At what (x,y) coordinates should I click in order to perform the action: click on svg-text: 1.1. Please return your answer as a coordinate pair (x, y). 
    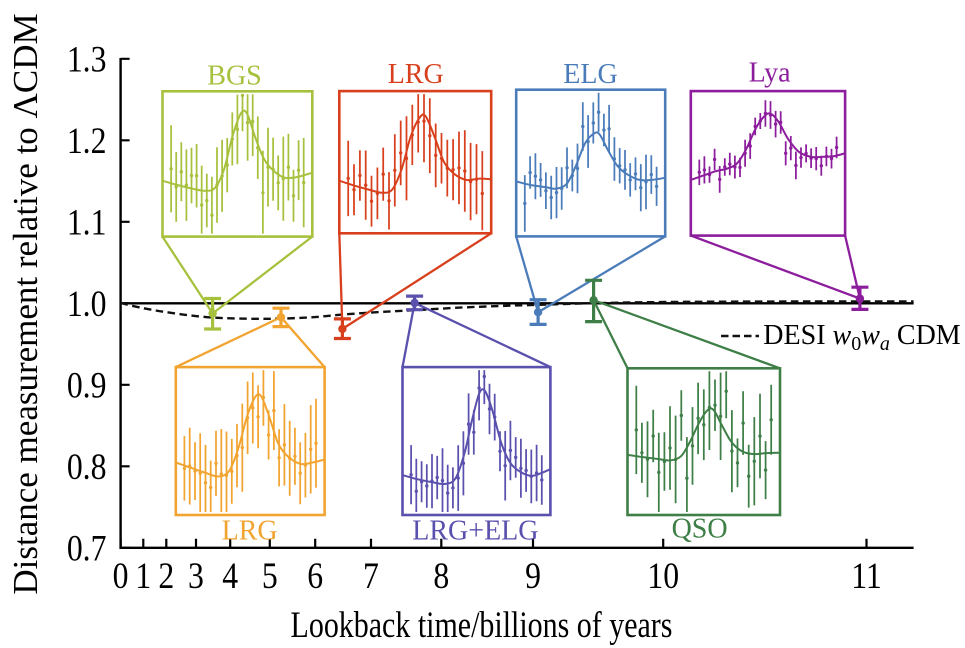
    Looking at the image, I should click on (87, 222).